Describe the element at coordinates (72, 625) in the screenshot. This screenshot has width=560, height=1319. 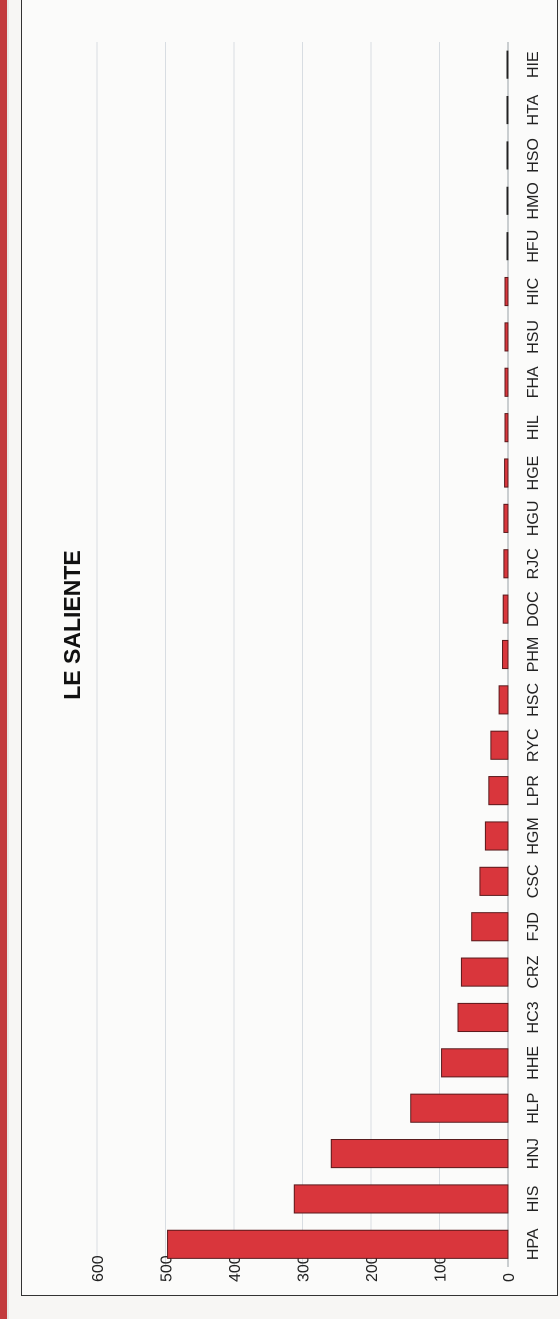
I see `chart-title: LE SALIENTE` at that location.